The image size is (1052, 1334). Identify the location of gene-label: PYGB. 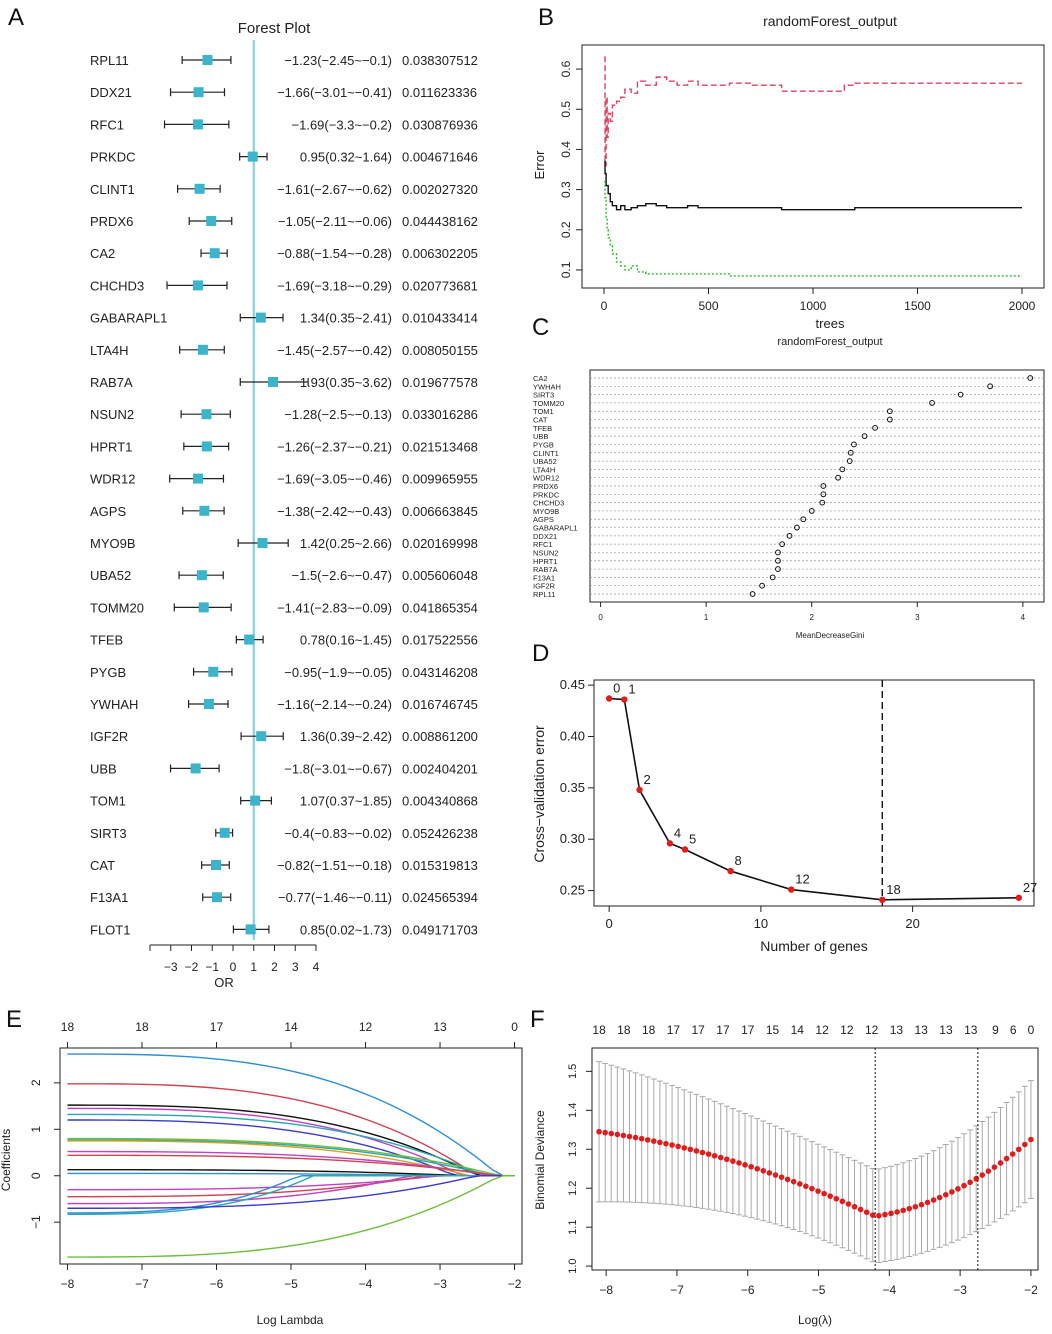
(108, 672).